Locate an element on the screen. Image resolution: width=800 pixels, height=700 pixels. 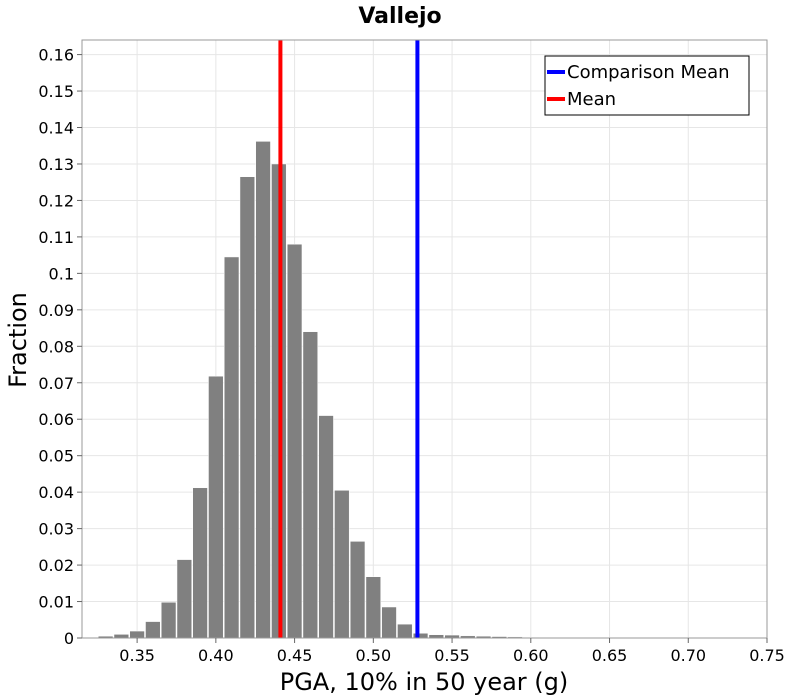
y-tick-label: 0.08 is located at coordinates (56, 346).